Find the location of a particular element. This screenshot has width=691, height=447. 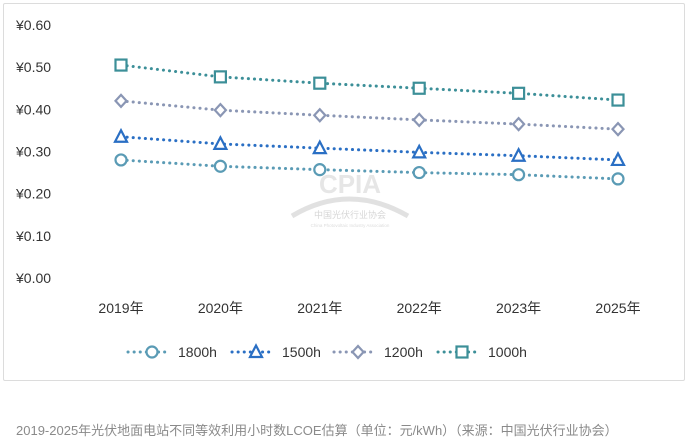

series-1200h is located at coordinates (369, 115).